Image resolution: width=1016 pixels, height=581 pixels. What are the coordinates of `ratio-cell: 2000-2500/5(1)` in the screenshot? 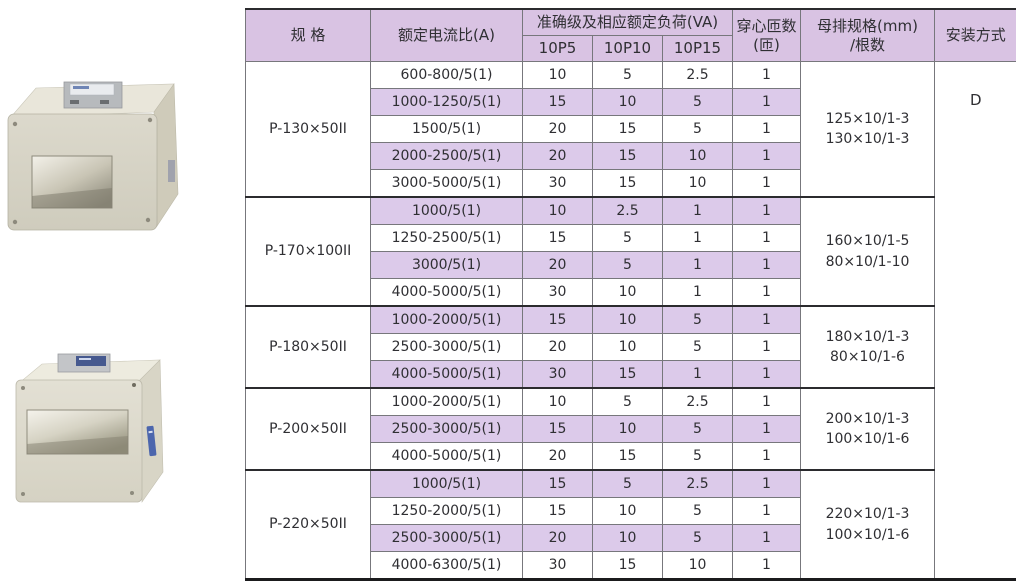 It's located at (447, 156).